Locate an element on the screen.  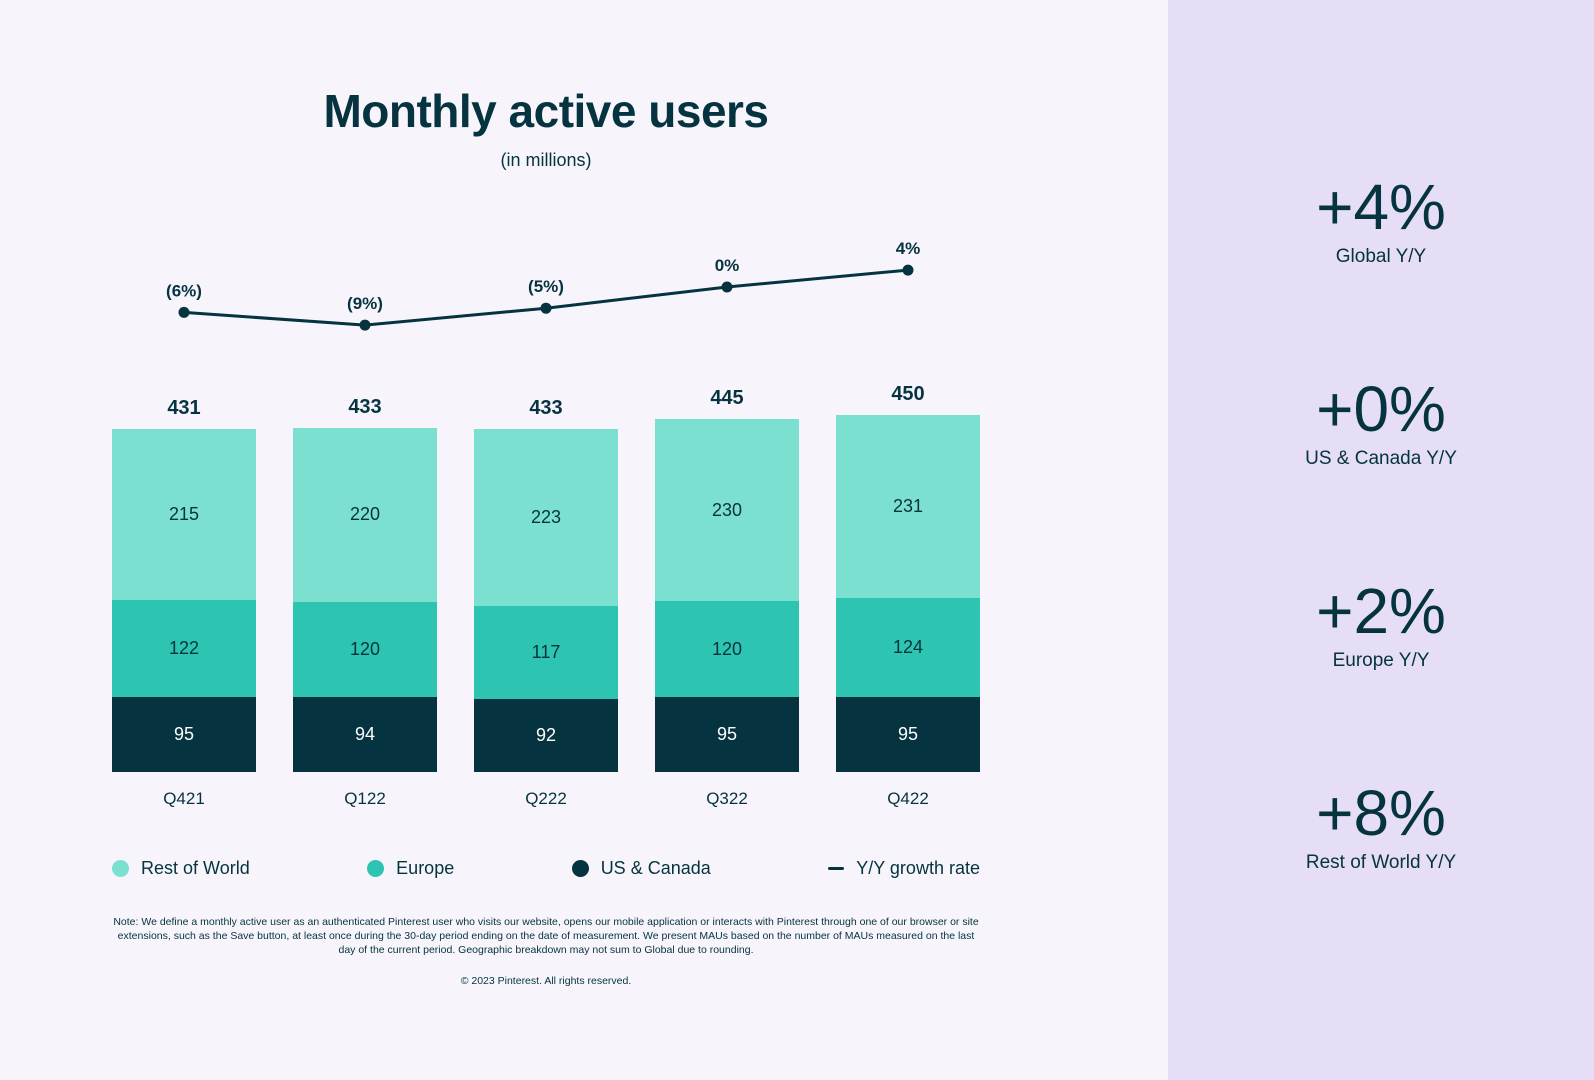
legend-label: US & Canada is located at coordinates (655, 868).